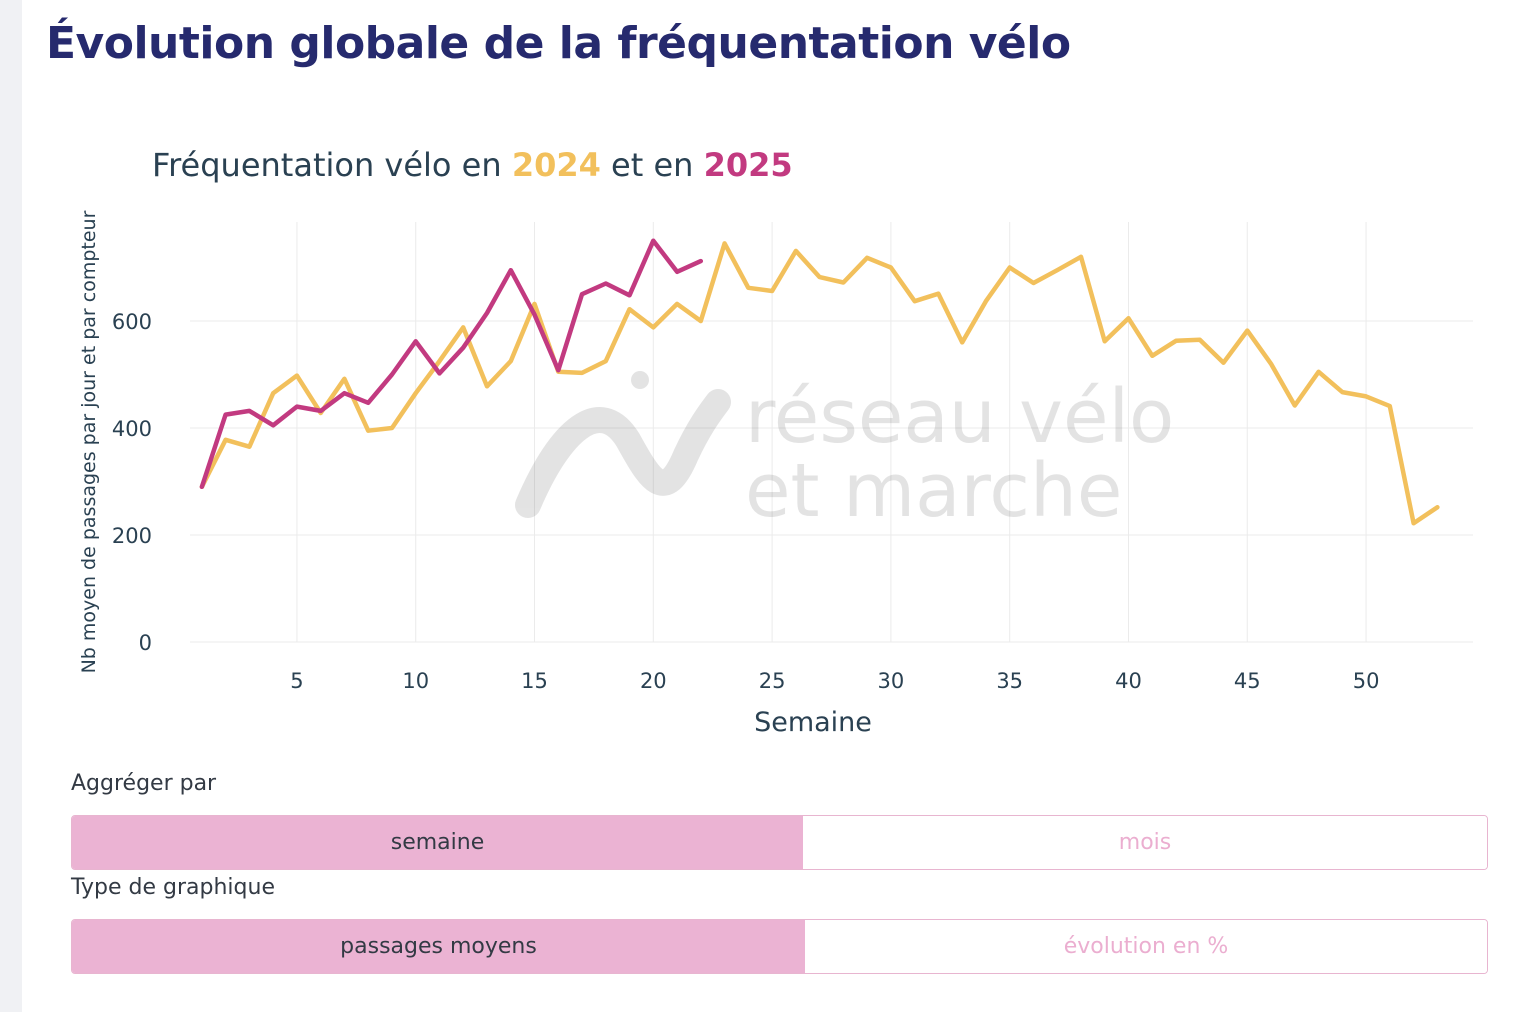 This screenshot has height=1012, width=1519. Describe the element at coordinates (725, 243) in the screenshot. I see `point-2024-w23` at that location.